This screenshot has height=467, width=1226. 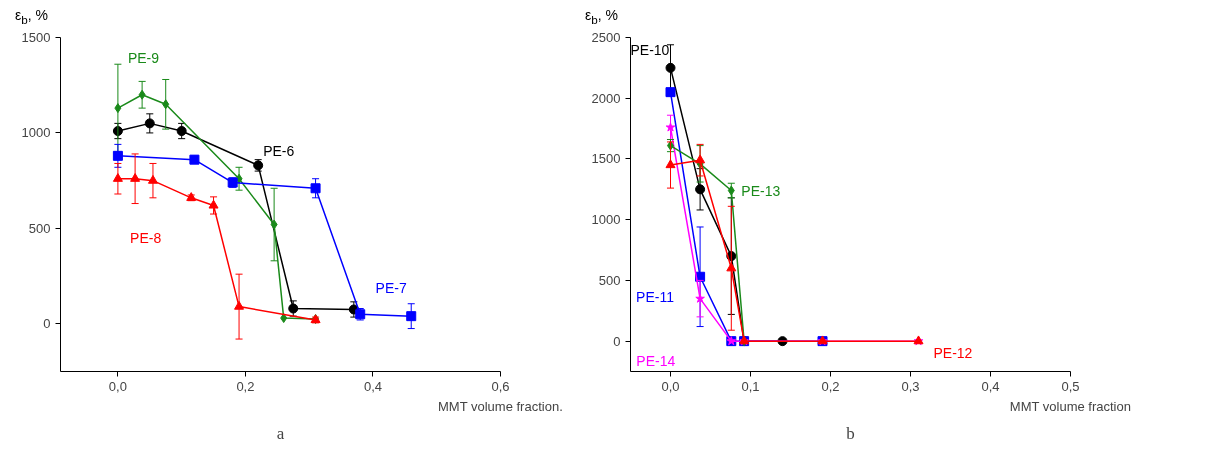 What do you see at coordinates (500, 386) in the screenshot?
I see `x-tick-label: 0,6` at bounding box center [500, 386].